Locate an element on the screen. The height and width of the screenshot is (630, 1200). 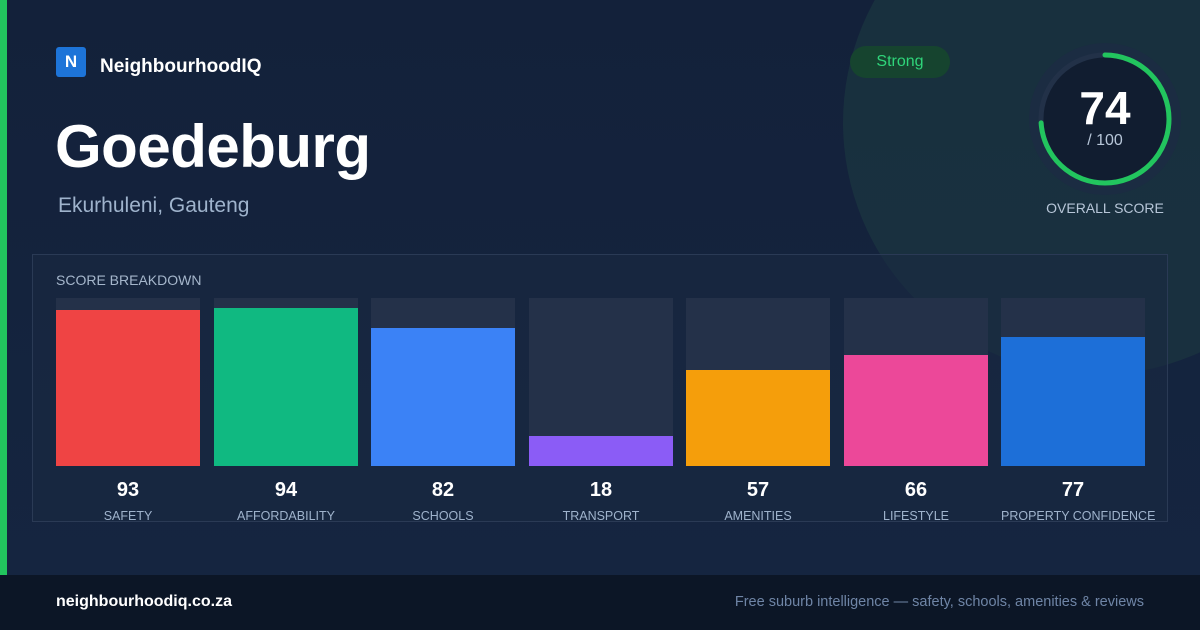
rating-badge: Strong is located at coordinates (900, 62).